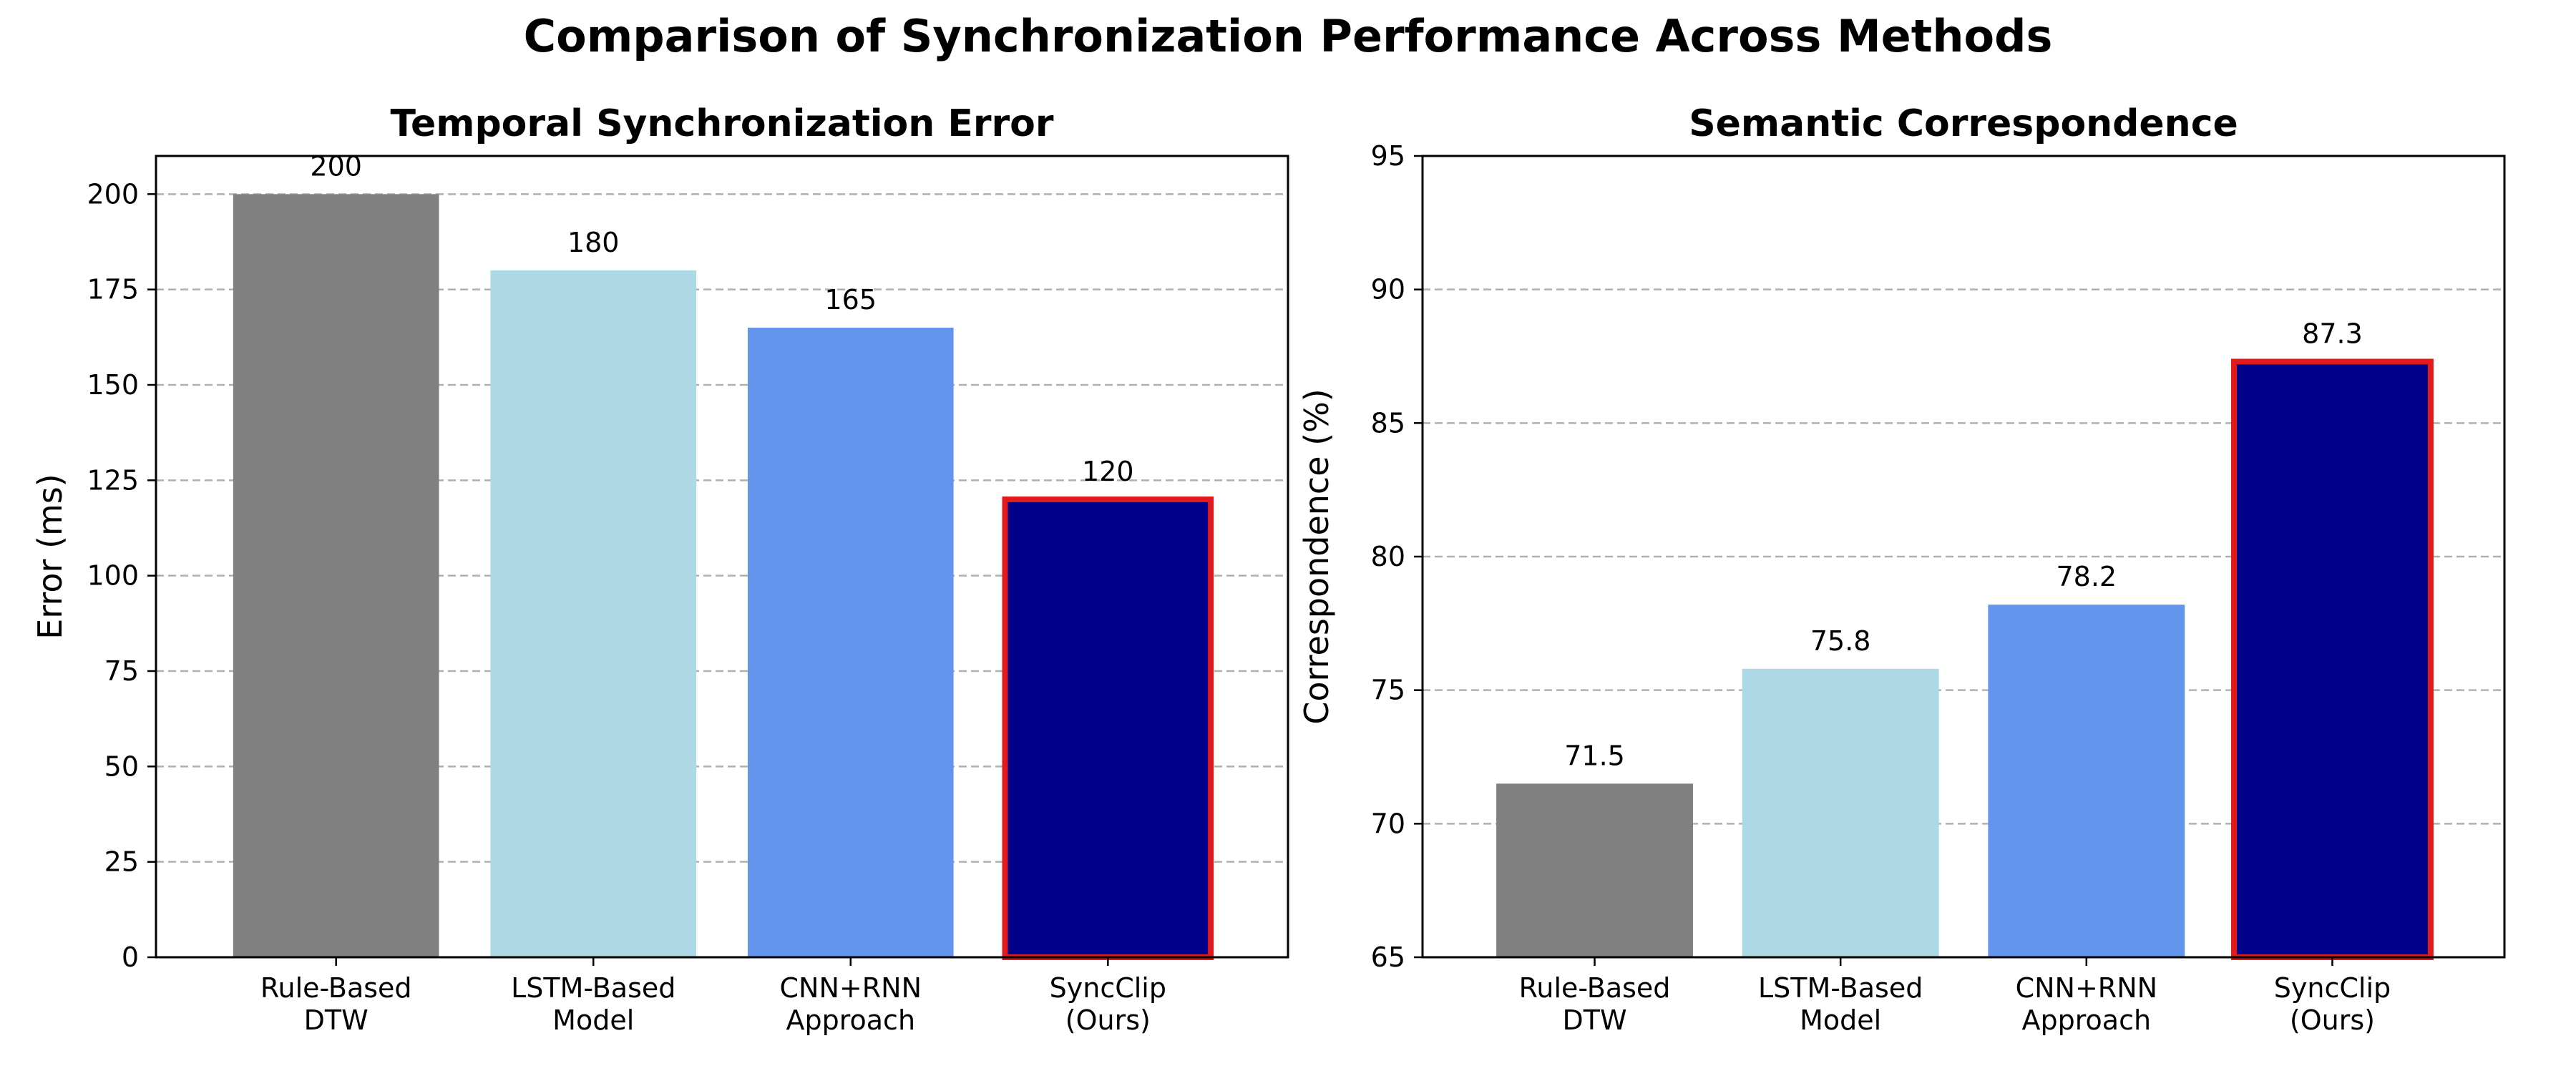 The image size is (2576, 1076). Describe the element at coordinates (113, 576) in the screenshot. I see `y-tick-label: 100` at that location.